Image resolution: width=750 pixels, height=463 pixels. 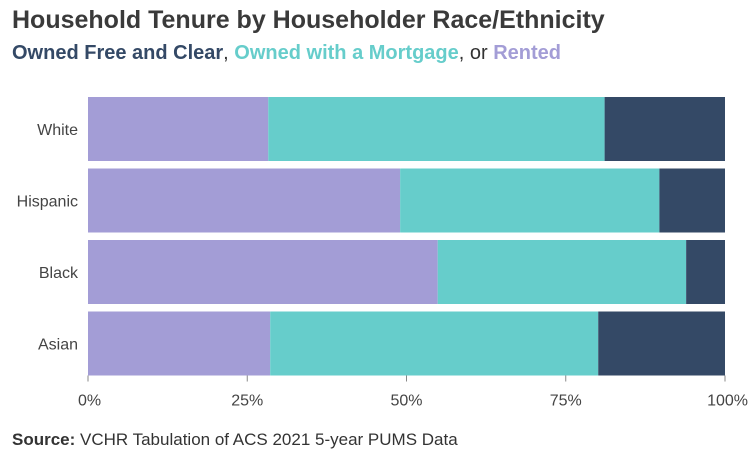 I want to click on x-tick-label: 100%, so click(x=727, y=401).